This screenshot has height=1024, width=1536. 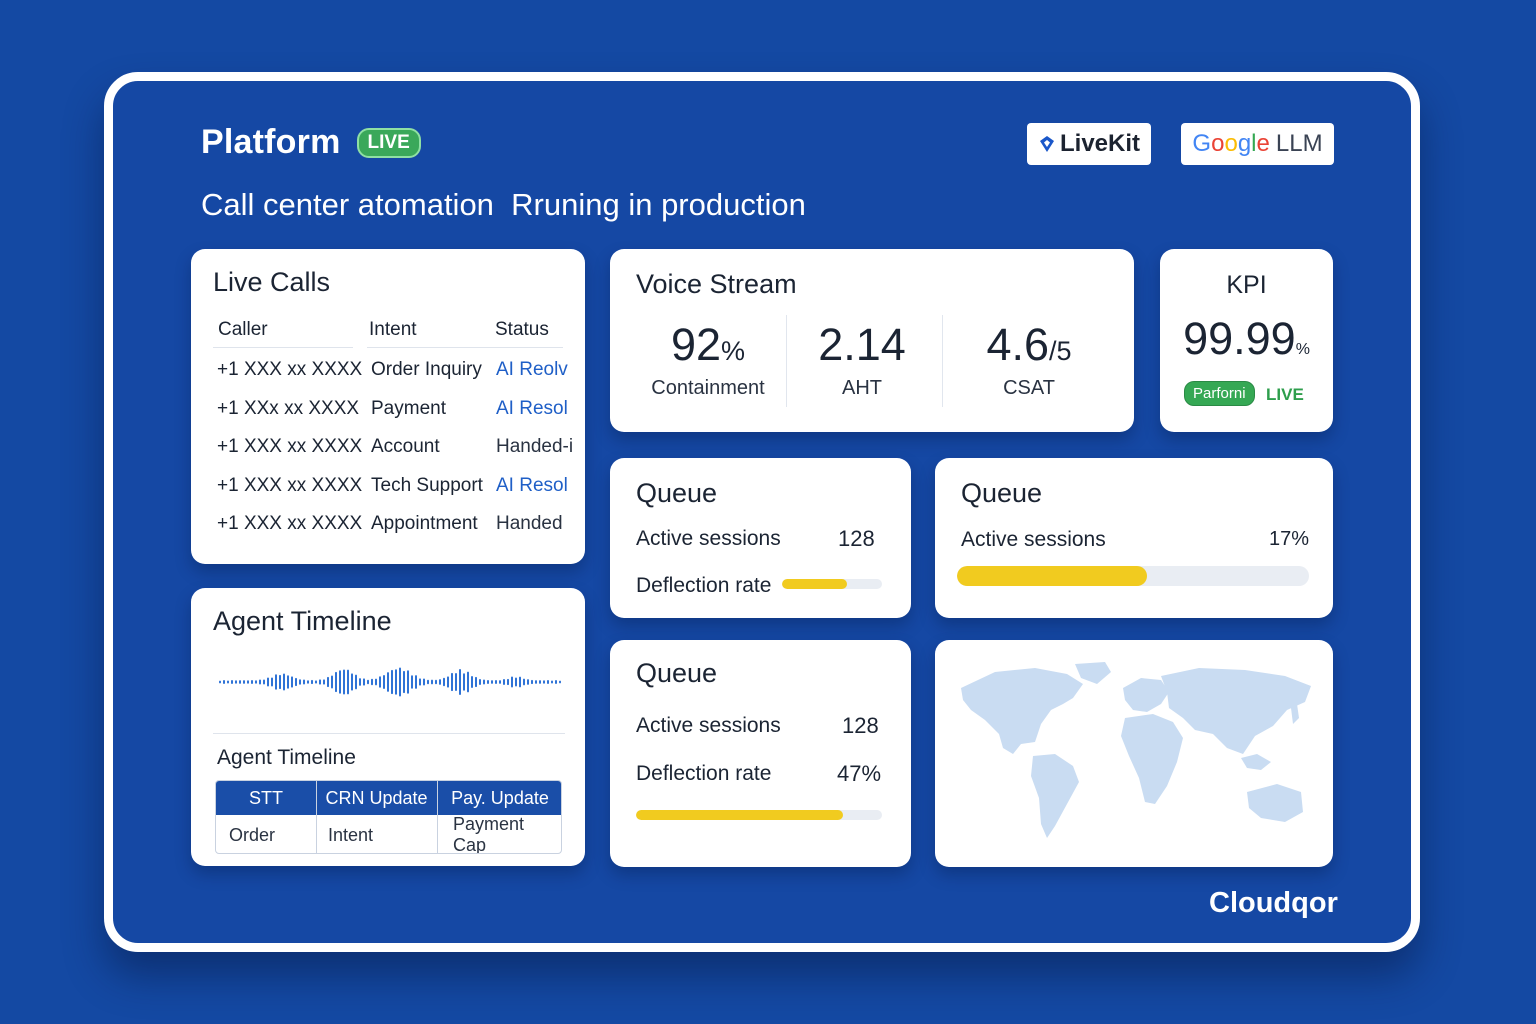 What do you see at coordinates (716, 284) in the screenshot?
I see `voice-stream-title: Voice Stream` at bounding box center [716, 284].